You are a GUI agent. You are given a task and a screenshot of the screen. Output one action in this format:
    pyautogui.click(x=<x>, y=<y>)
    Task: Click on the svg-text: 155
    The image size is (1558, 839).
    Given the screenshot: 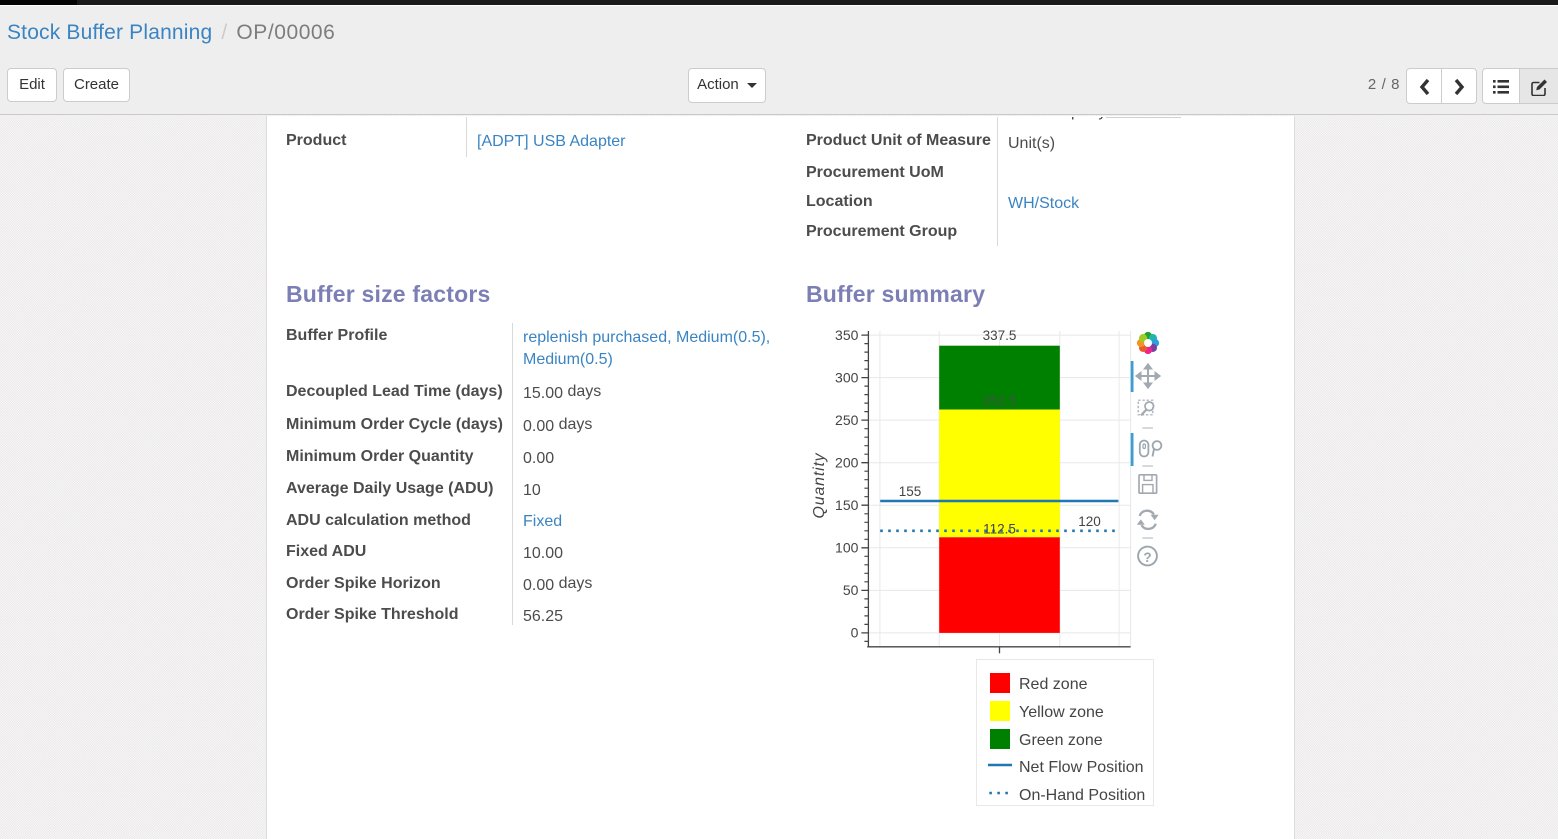 What is the action you would take?
    pyautogui.click(x=910, y=491)
    